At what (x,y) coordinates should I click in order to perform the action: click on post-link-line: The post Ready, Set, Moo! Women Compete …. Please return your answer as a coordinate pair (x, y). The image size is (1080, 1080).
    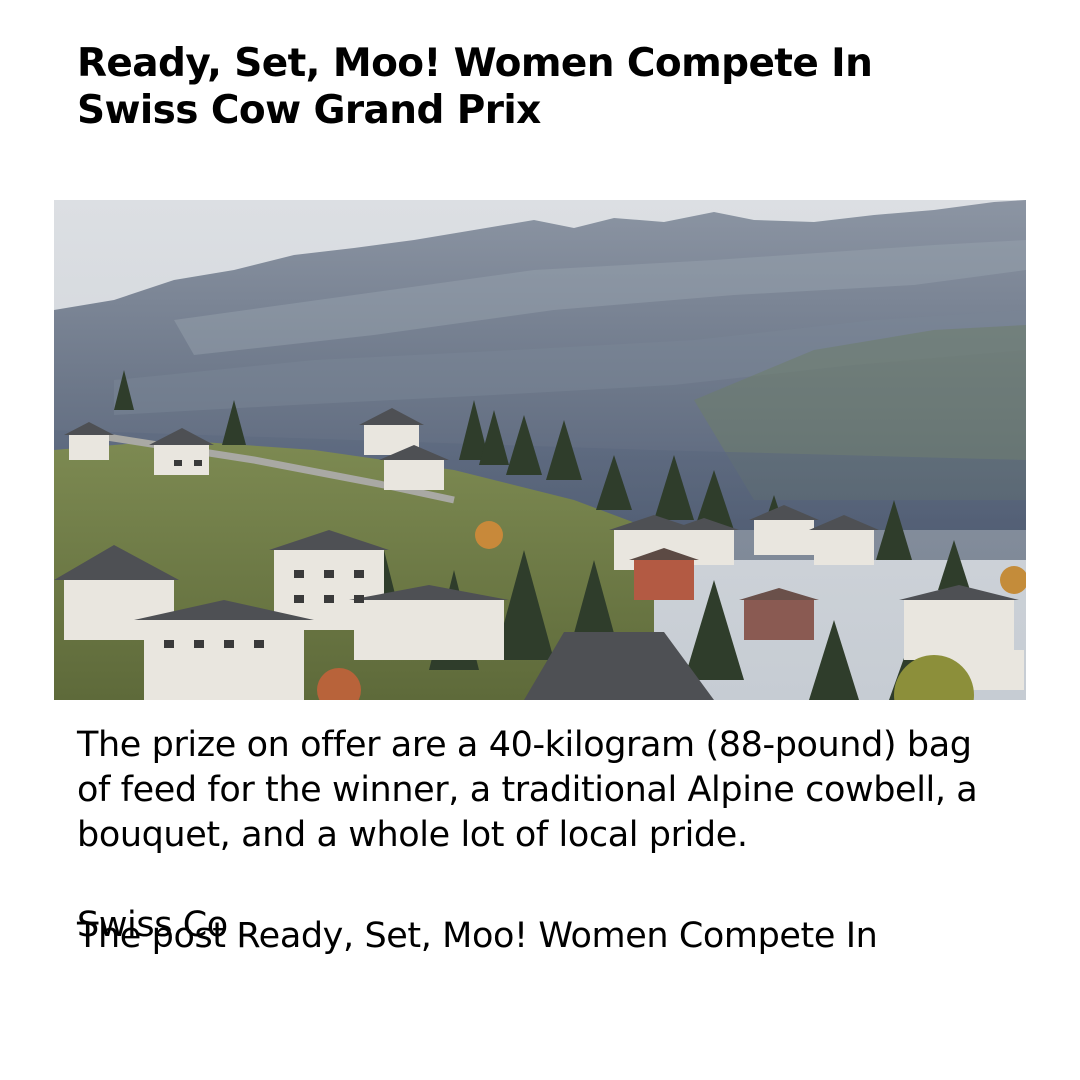
    Looking at the image, I should click on (477, 936).